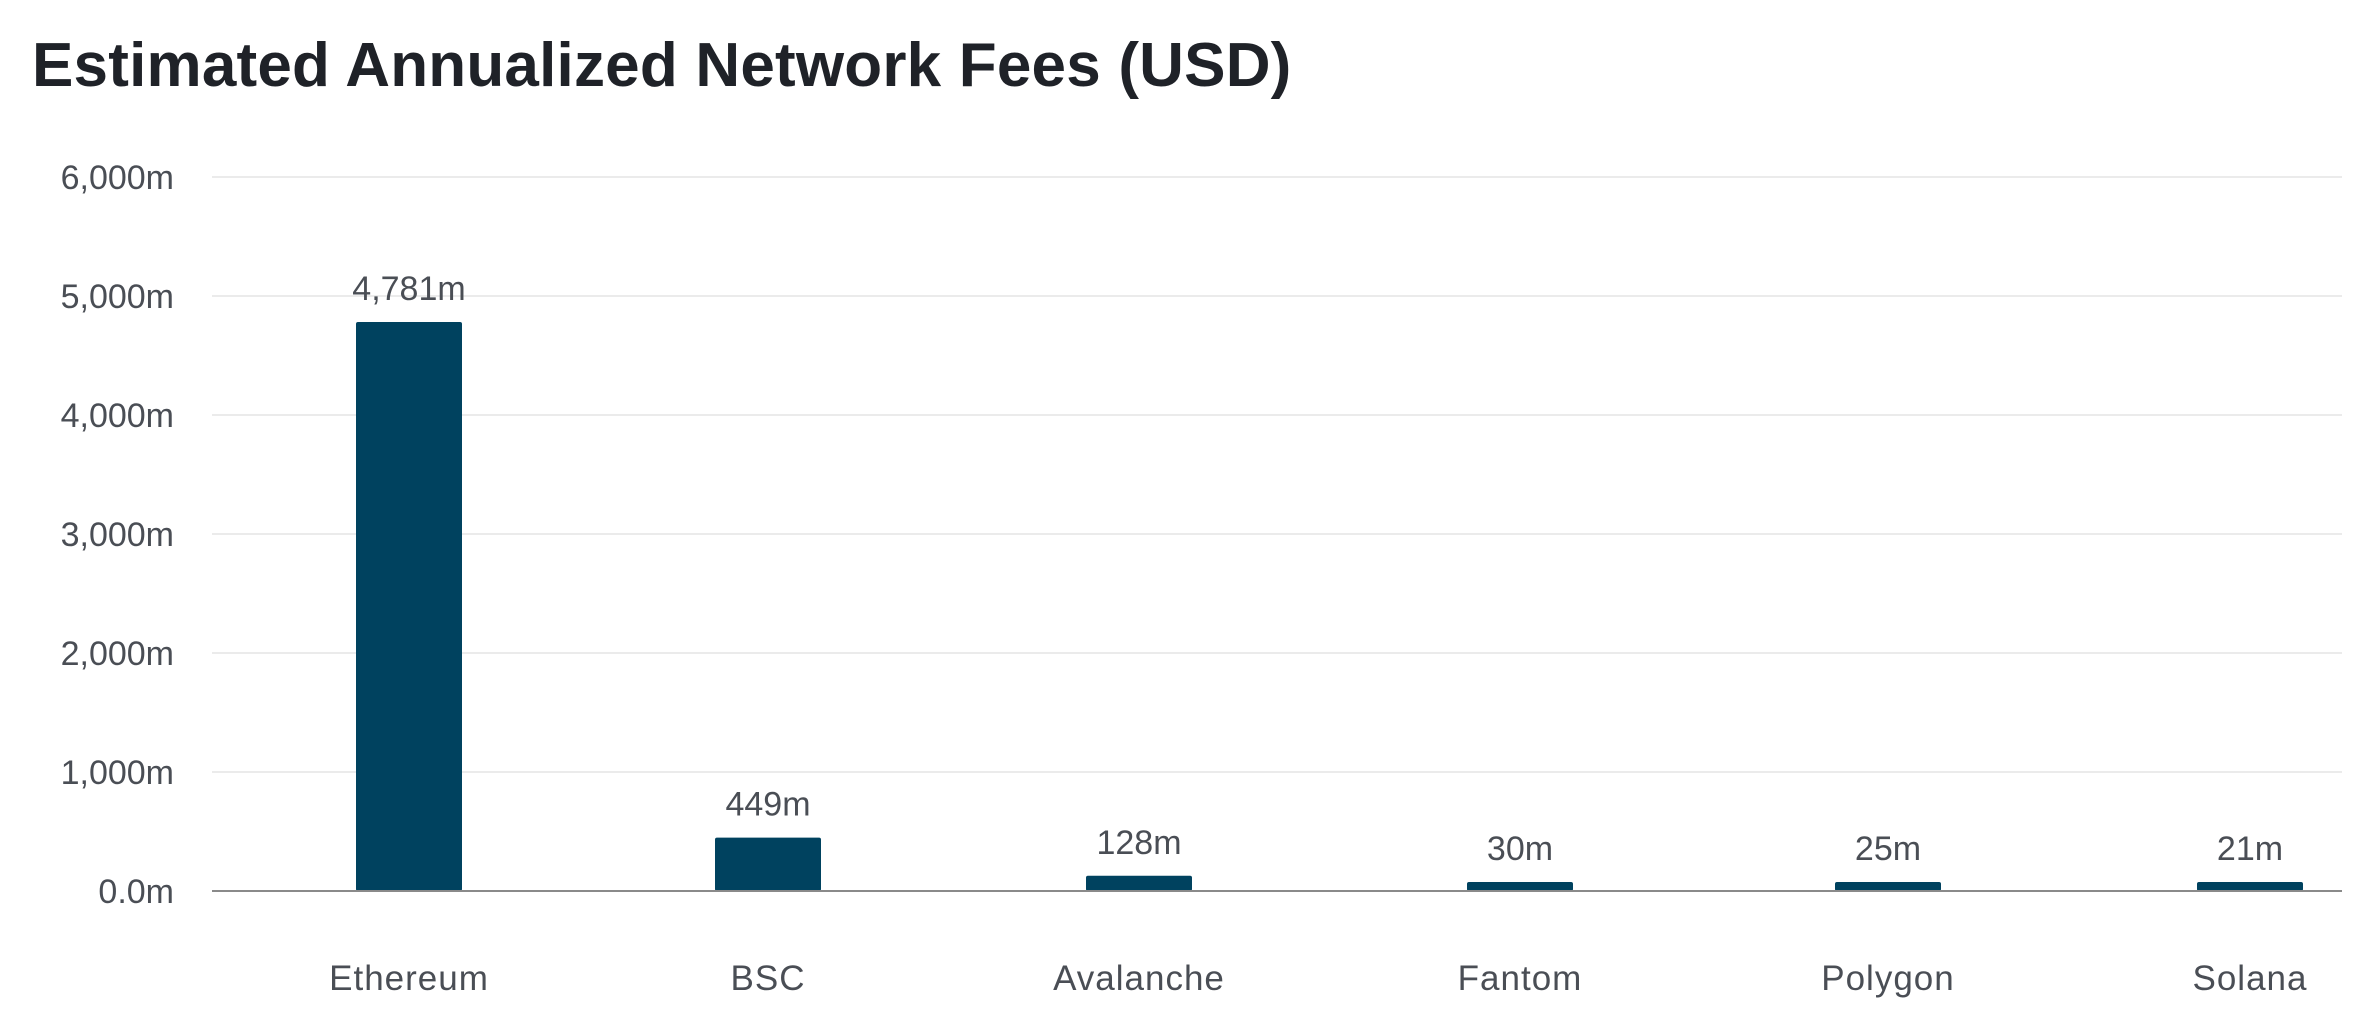 The height and width of the screenshot is (1029, 2365). What do you see at coordinates (409, 978) in the screenshot?
I see `x-tick-label: Ethereum` at bounding box center [409, 978].